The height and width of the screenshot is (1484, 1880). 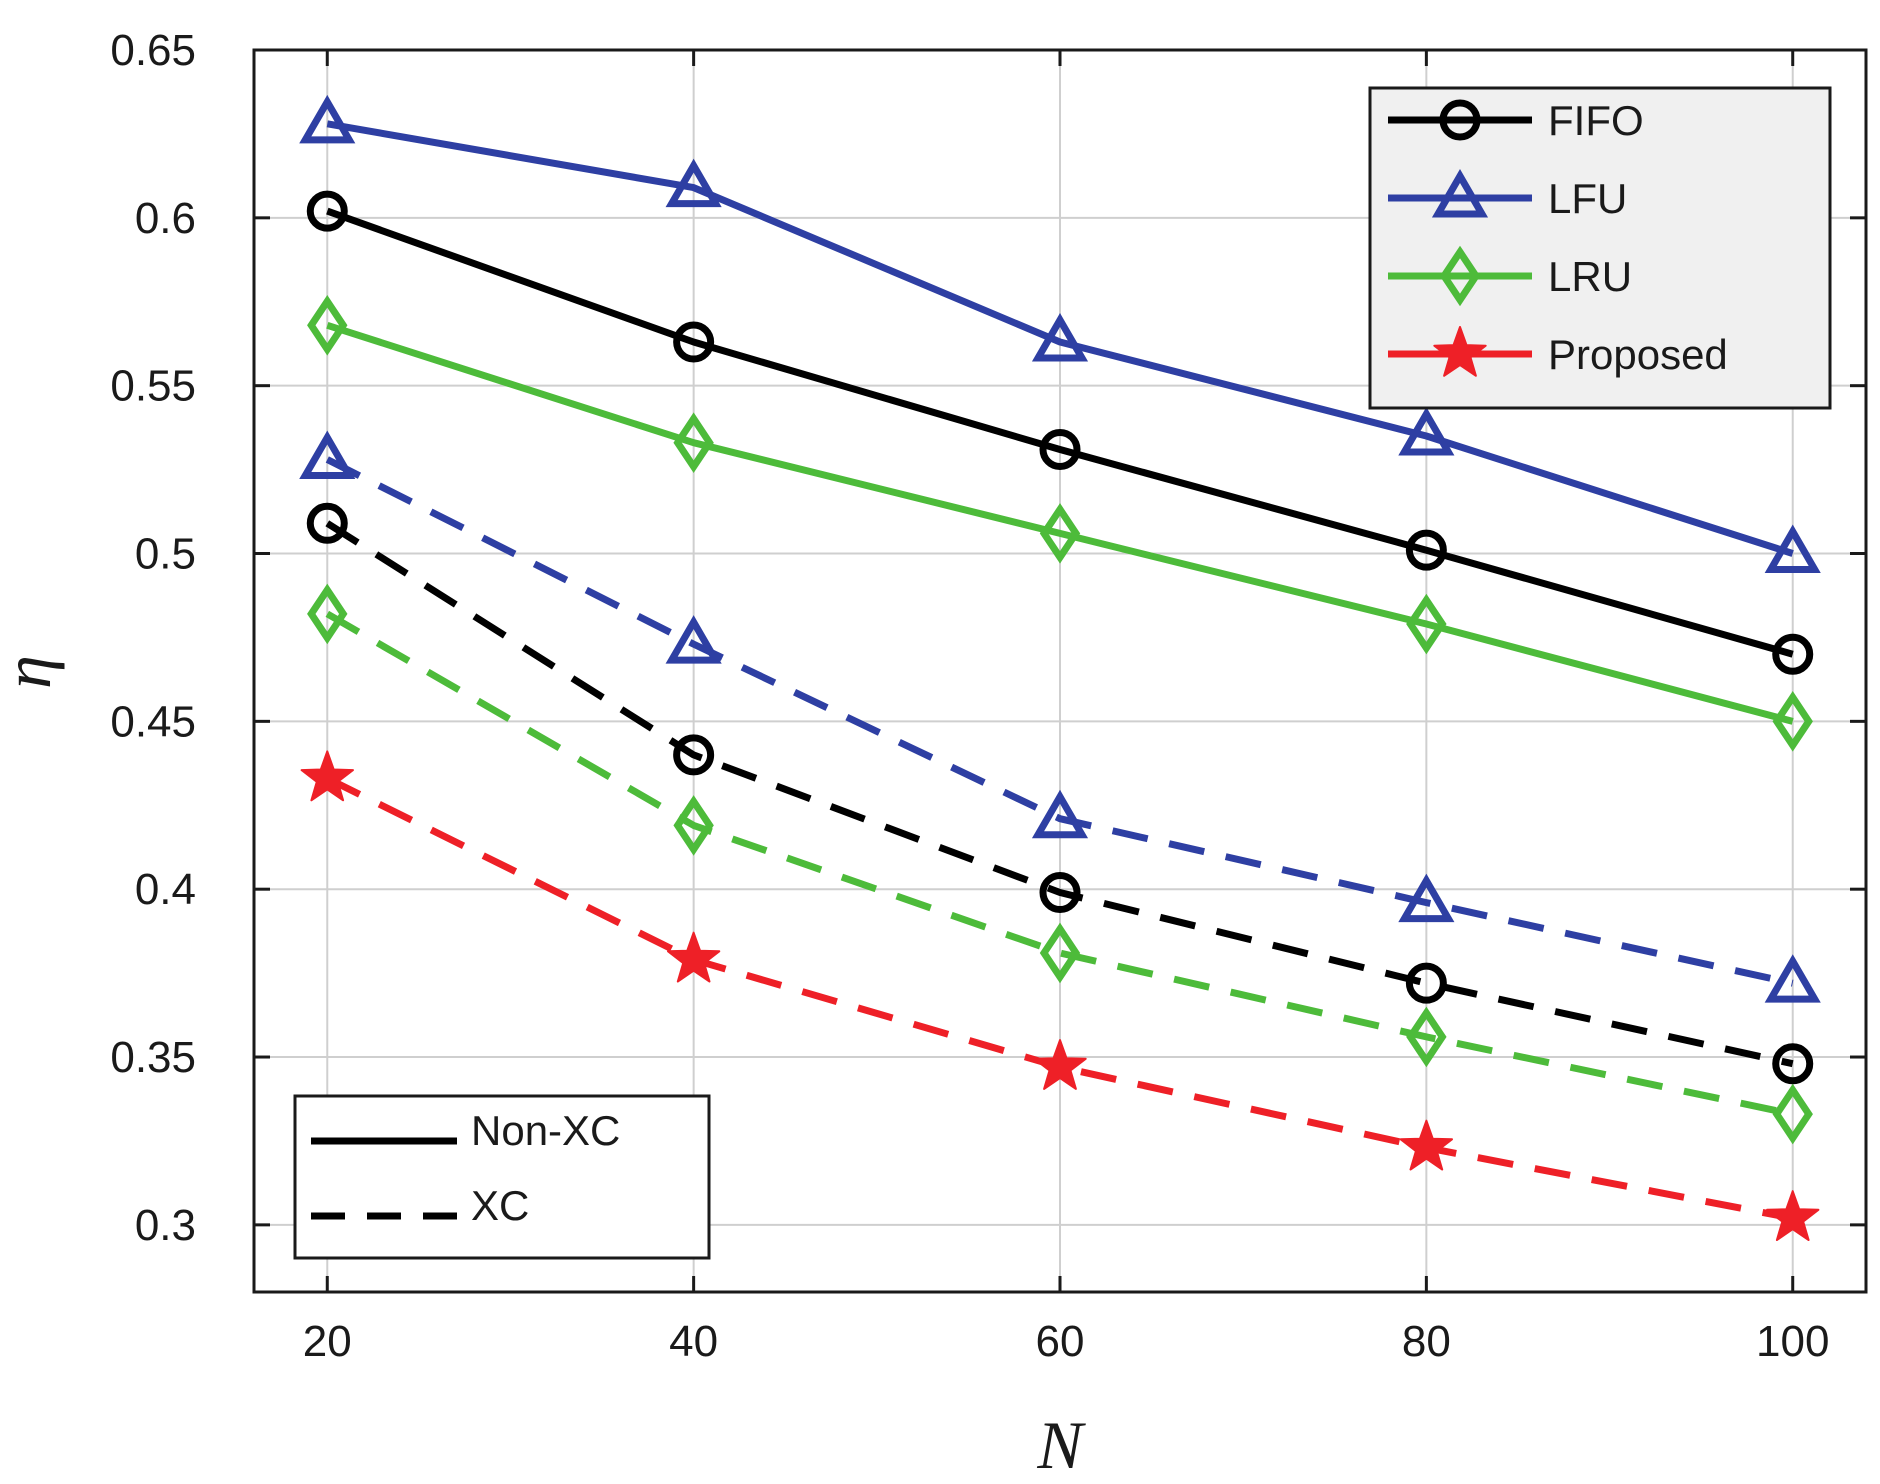 I want to click on legend-label: Non-XC, so click(x=545, y=1130).